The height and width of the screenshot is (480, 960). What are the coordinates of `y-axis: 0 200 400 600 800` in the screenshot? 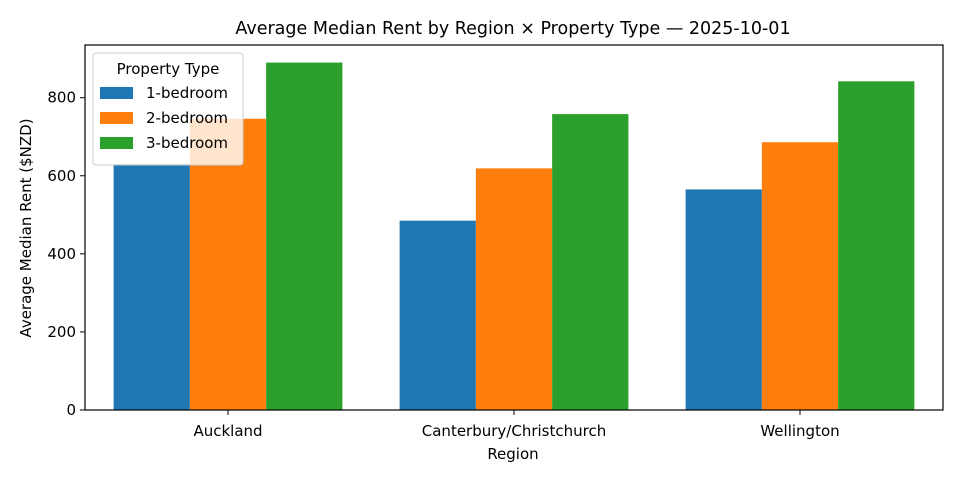 It's located at (66, 254).